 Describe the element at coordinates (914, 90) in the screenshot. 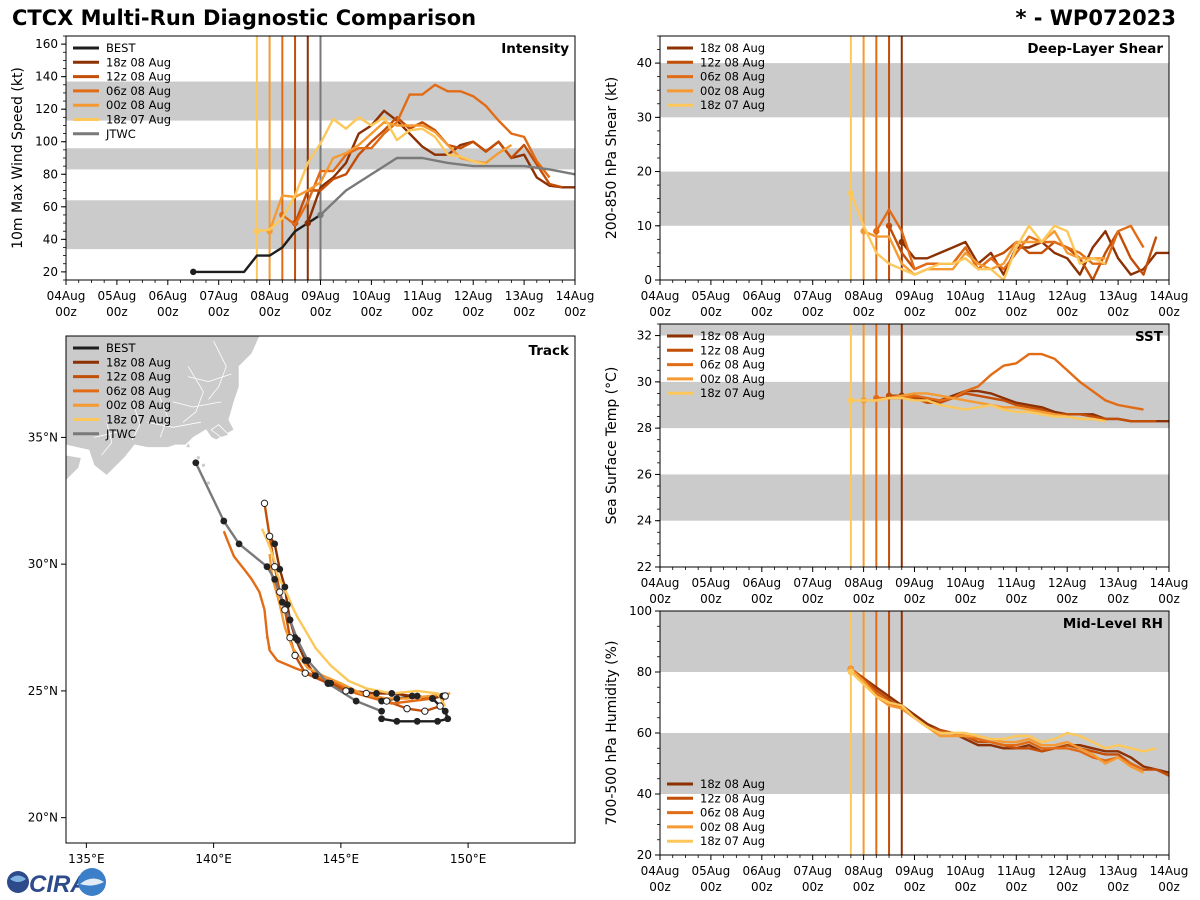

I see `shear-band` at that location.